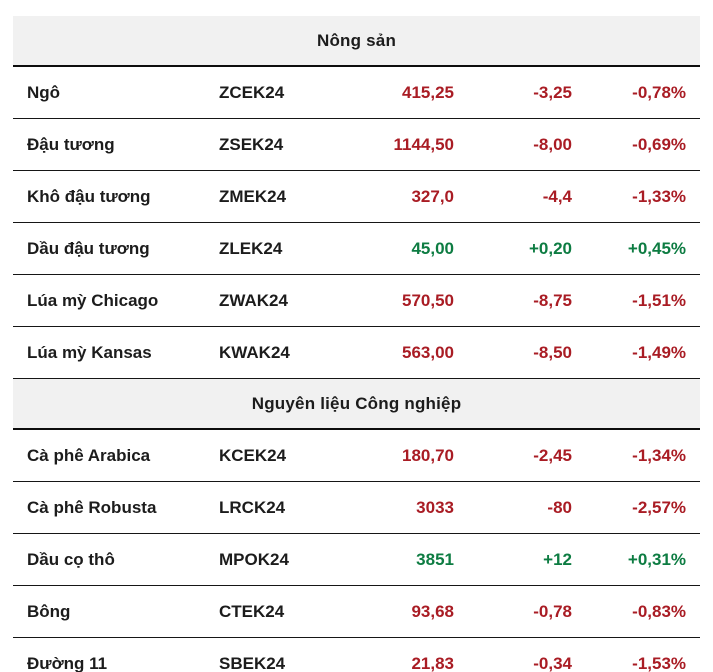 This screenshot has height=672, width=713. What do you see at coordinates (115, 300) in the screenshot?
I see `commodity-name: Lúa mỳ Chicago` at bounding box center [115, 300].